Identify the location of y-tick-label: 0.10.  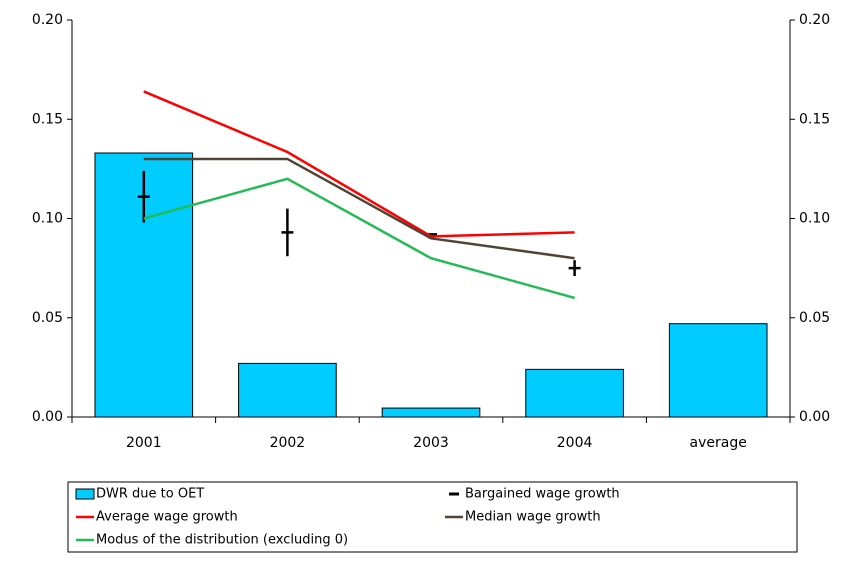
(47, 219).